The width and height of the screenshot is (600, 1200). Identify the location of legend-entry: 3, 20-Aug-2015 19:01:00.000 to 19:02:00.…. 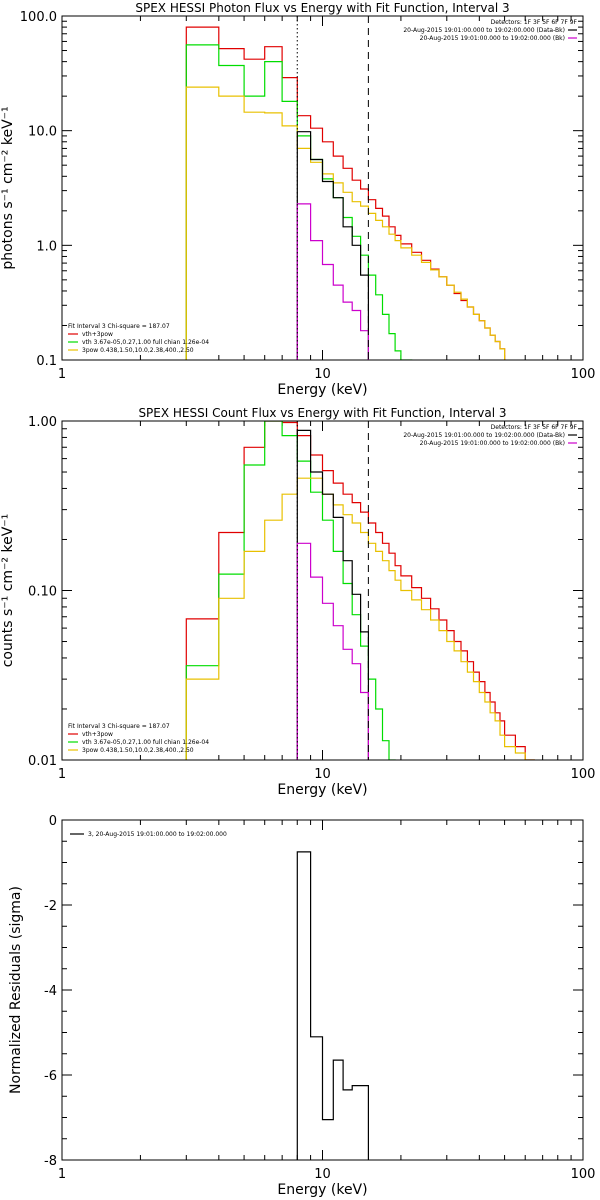
(157, 834).